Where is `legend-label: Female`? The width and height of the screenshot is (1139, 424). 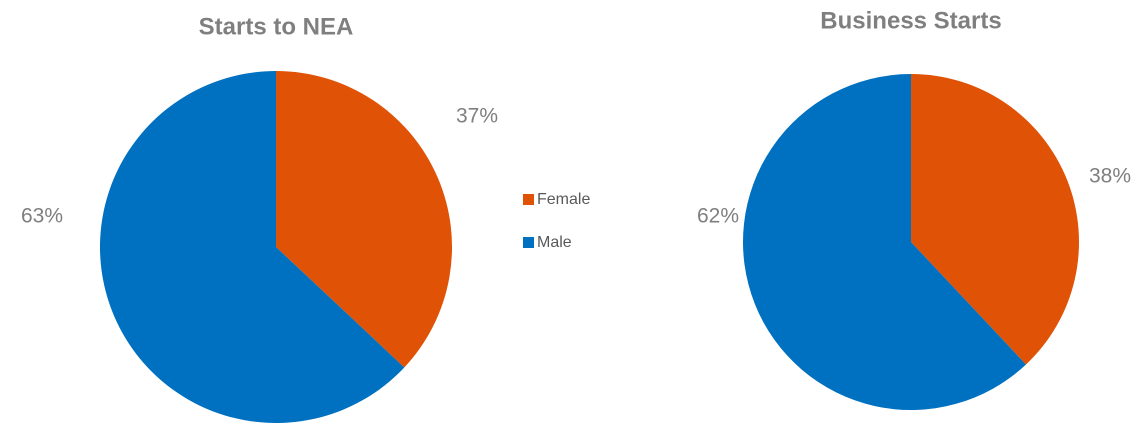
legend-label: Female is located at coordinates (563, 199).